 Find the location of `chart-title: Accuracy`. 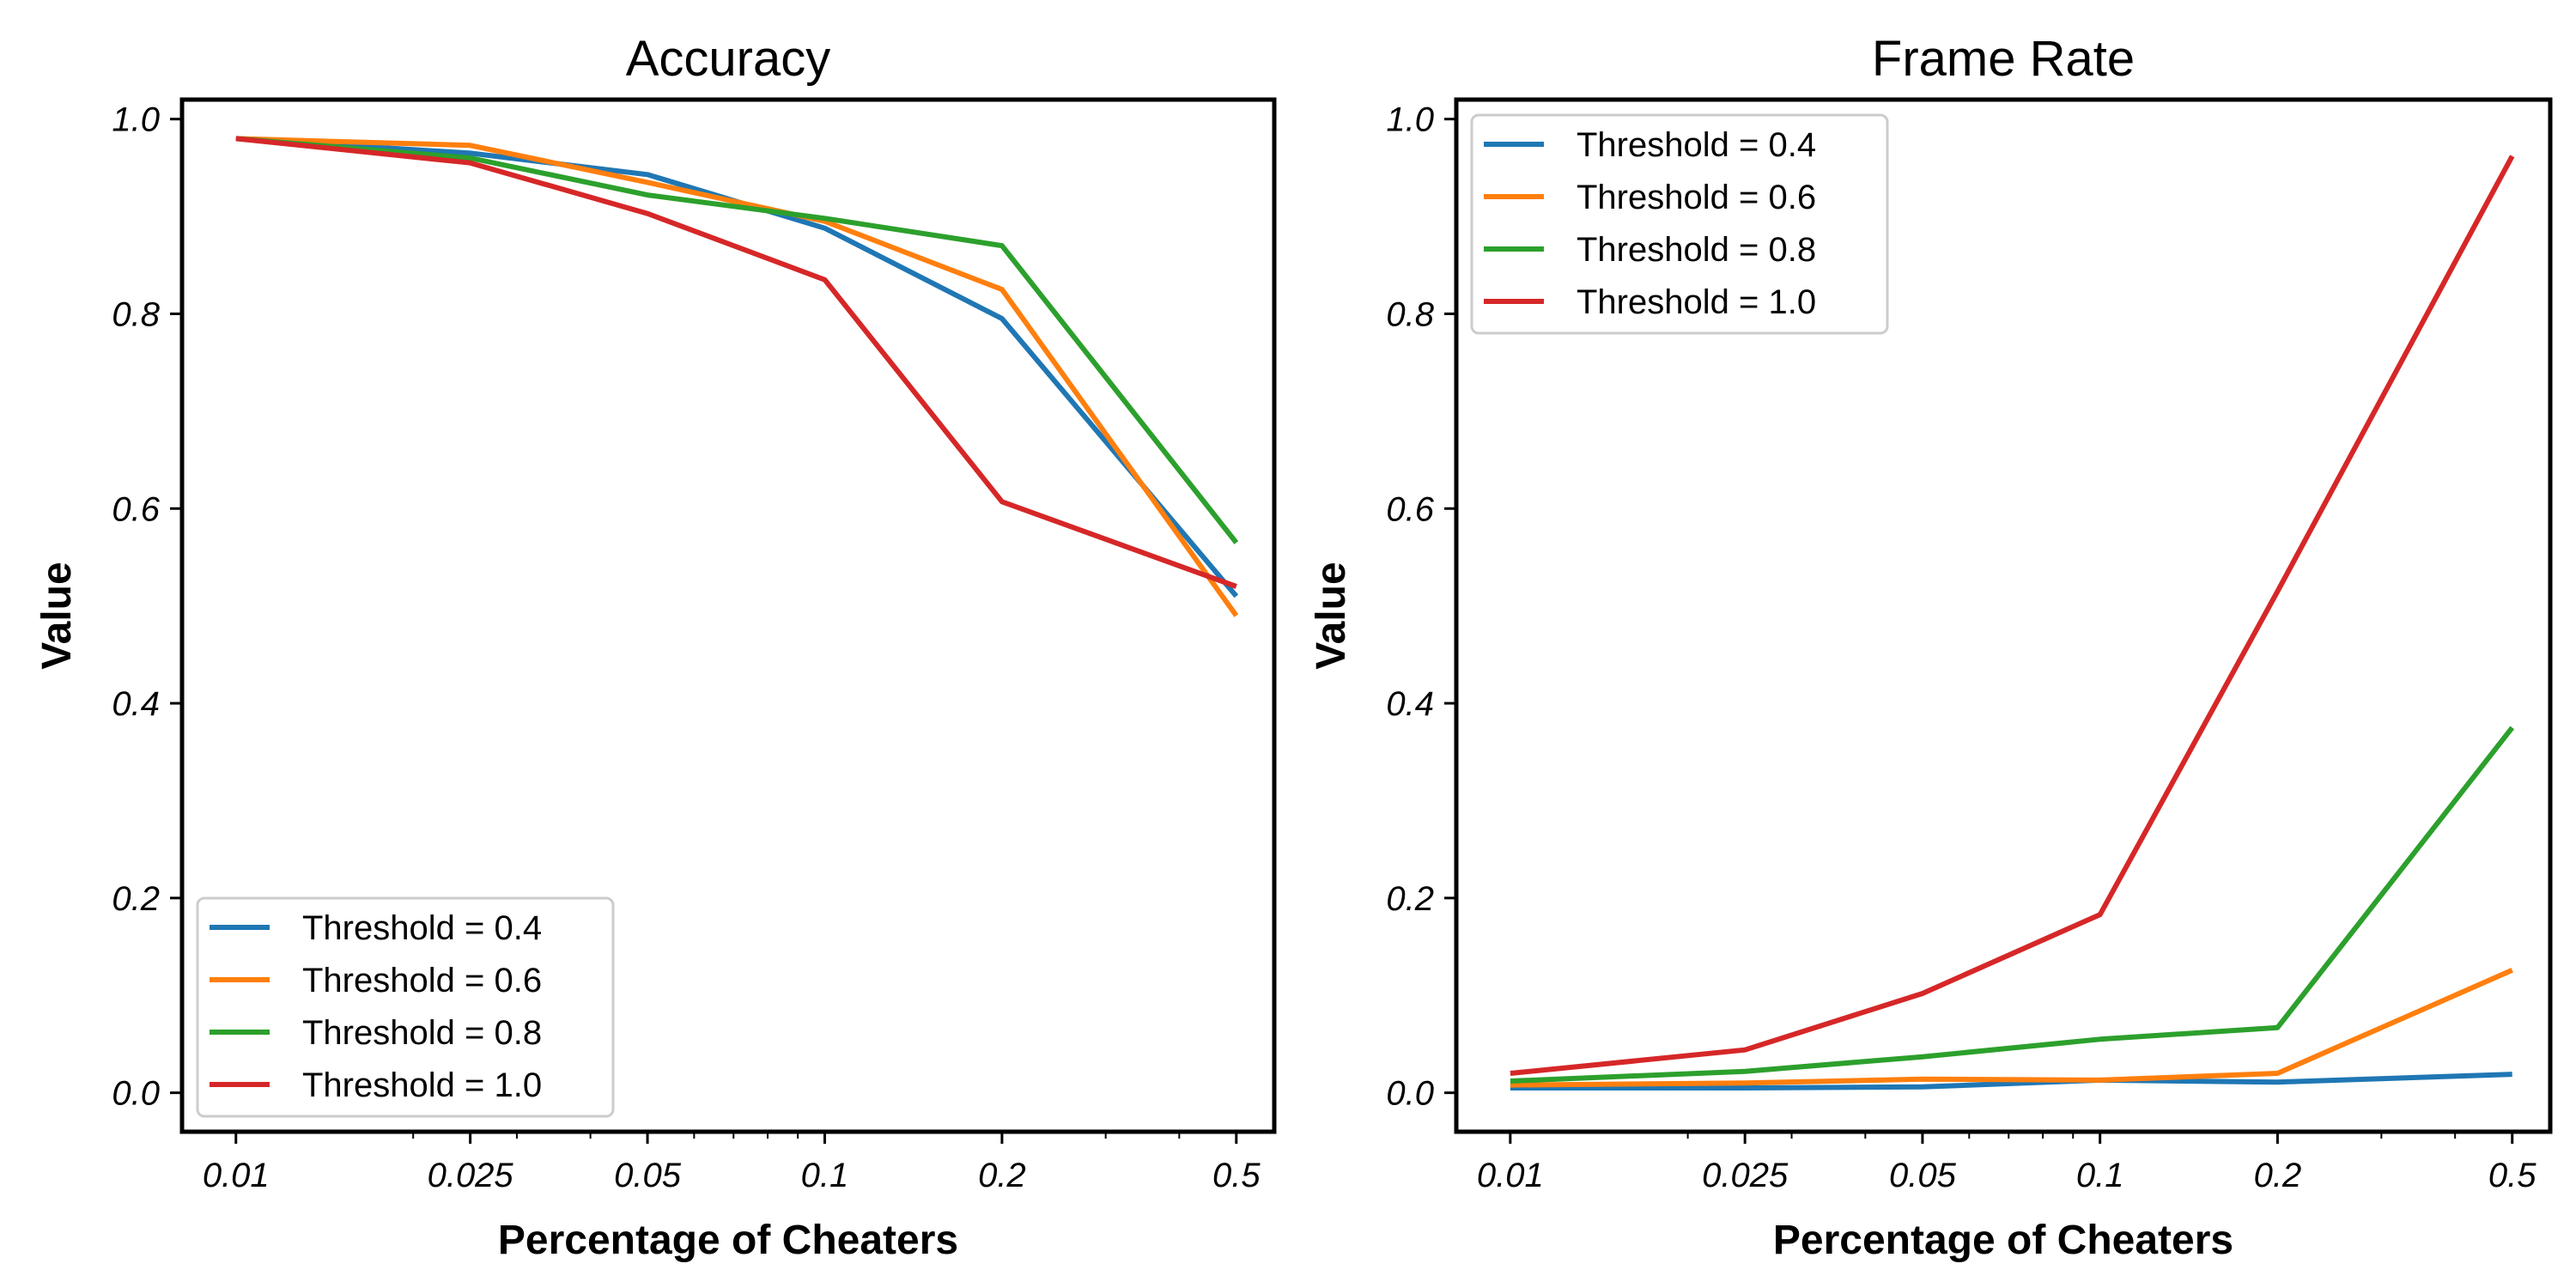

chart-title: Accuracy is located at coordinates (728, 59).